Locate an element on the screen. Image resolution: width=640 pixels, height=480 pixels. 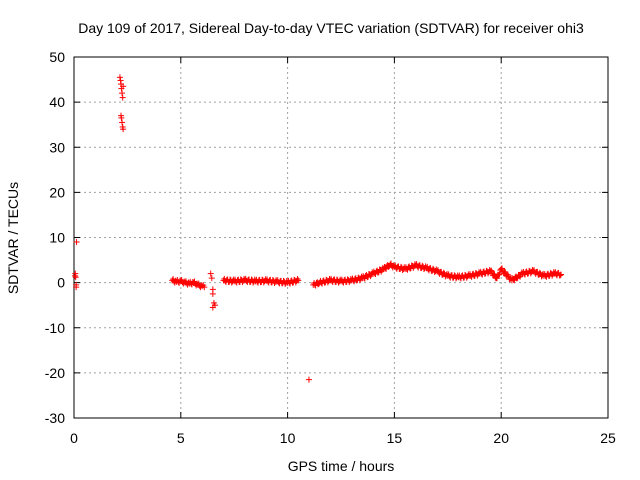
y-tick-label: 10 is located at coordinates (57, 238).